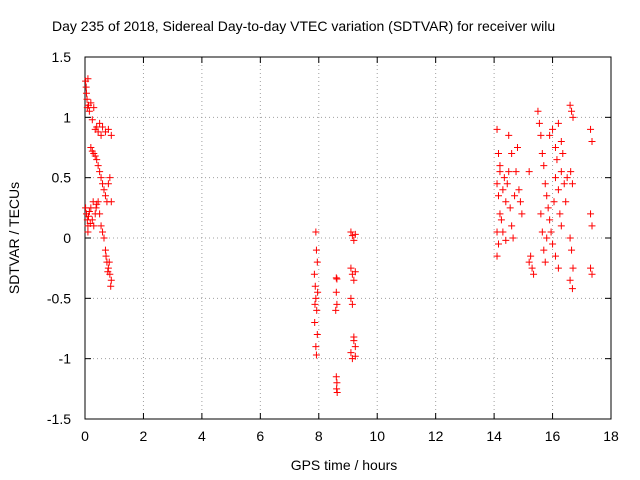 This screenshot has height=480, width=640. Describe the element at coordinates (553, 436) in the screenshot. I see `x-tick-label: 16` at that location.